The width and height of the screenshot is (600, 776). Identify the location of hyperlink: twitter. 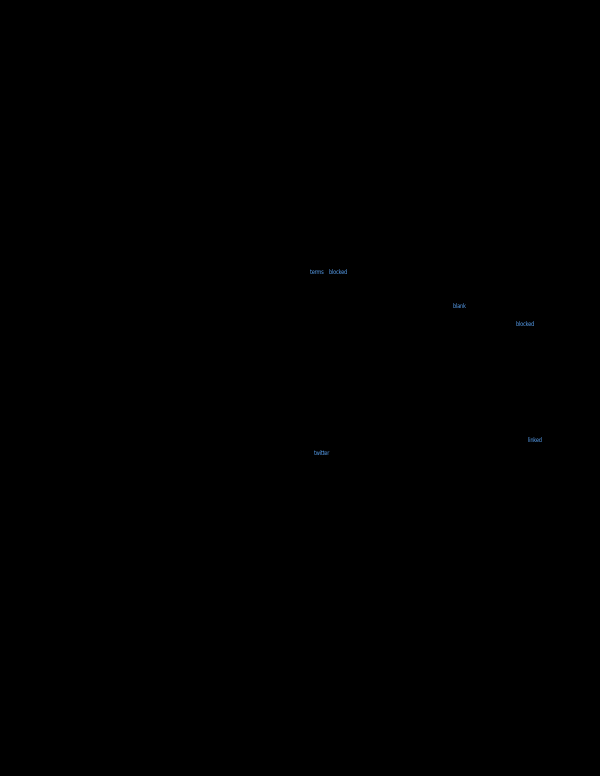
(322, 453).